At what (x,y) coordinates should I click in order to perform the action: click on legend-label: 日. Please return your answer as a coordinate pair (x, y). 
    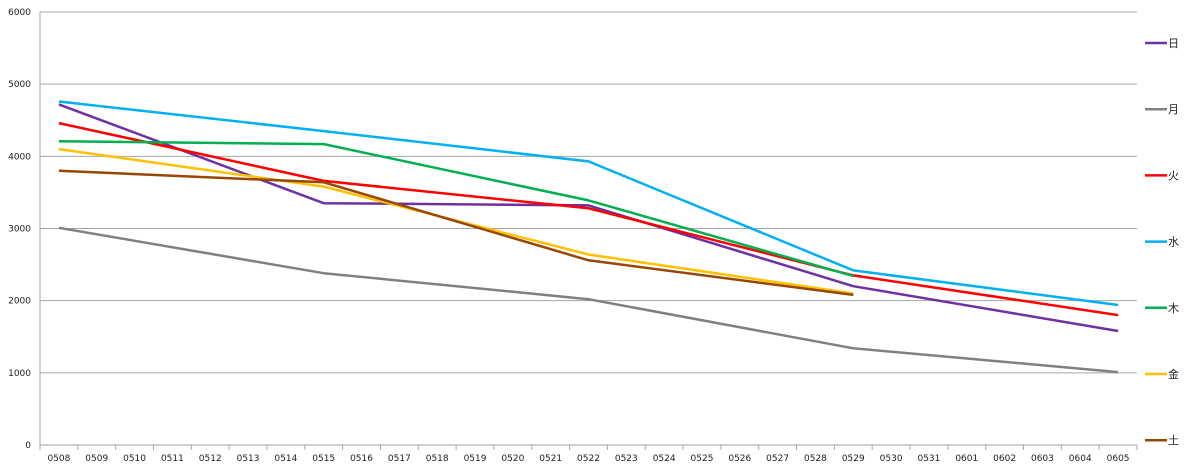
    Looking at the image, I should click on (1173, 43).